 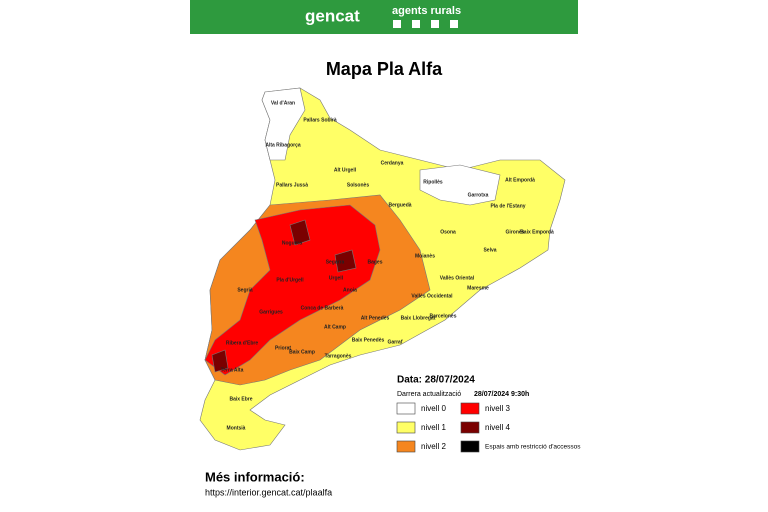 I want to click on comarca-label: Pla d'Urgell, so click(x=290, y=280).